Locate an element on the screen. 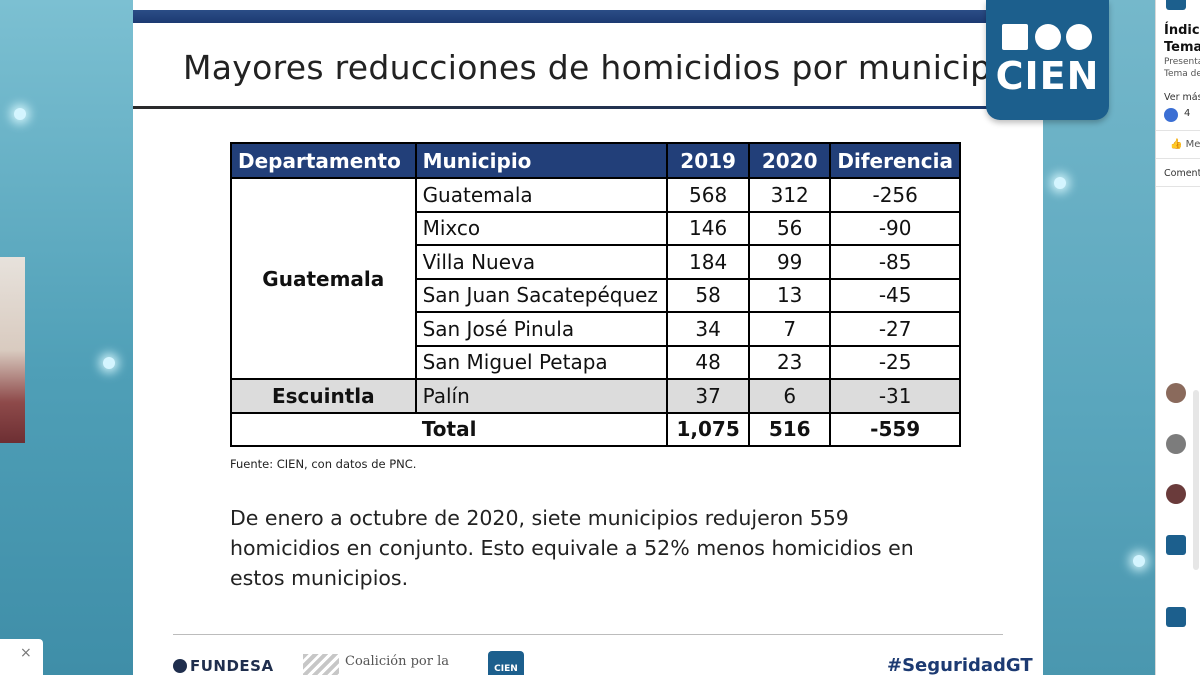 This screenshot has height=675, width=1200. table-row: Villa Nueva 184 99 -85 is located at coordinates (596, 262).